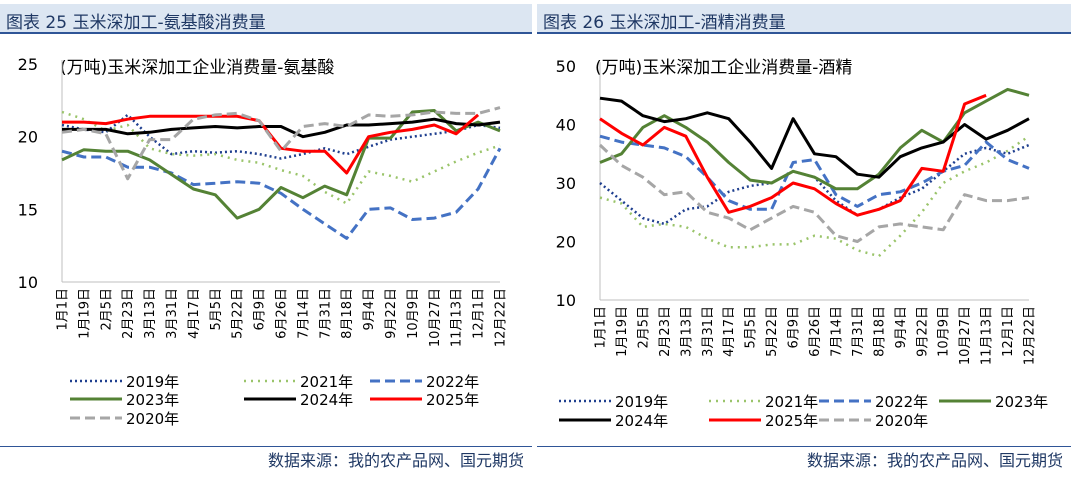  I want to click on left-data-source: 数据来源：我的农产品网、国元期货, so click(395, 460).